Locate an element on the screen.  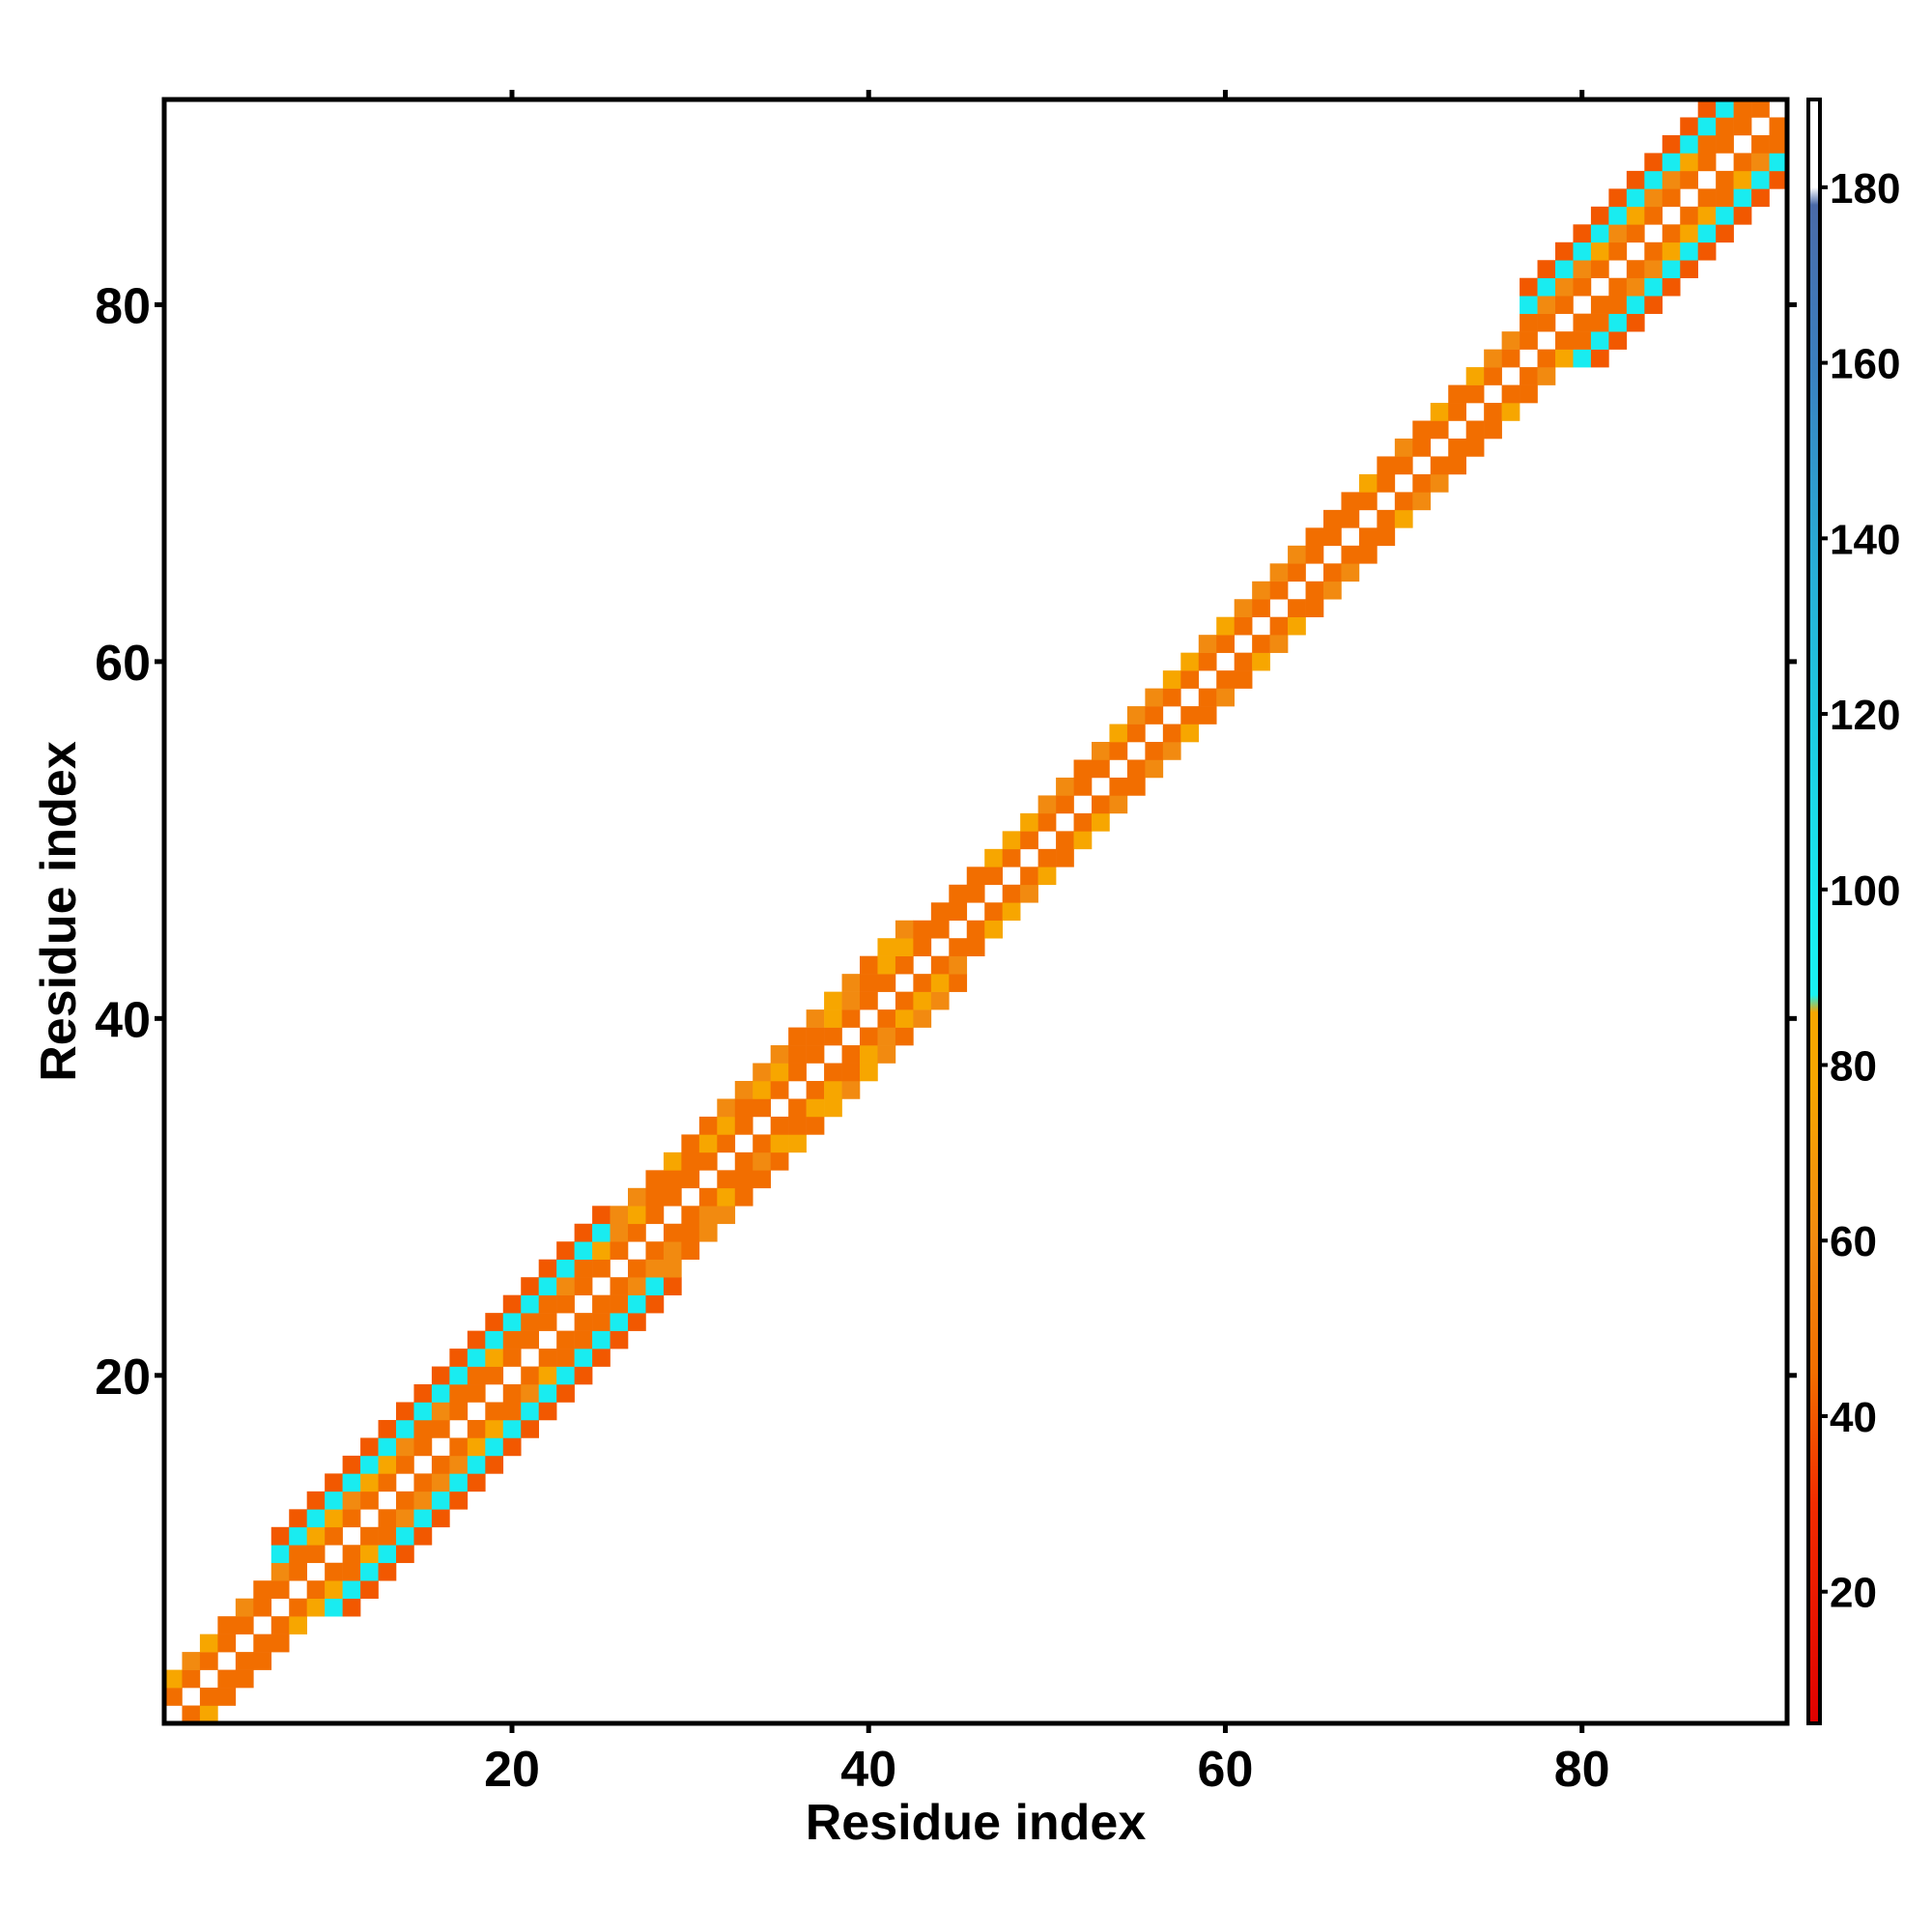
colorbar-tick-label: 180 is located at coordinates (1865, 189).